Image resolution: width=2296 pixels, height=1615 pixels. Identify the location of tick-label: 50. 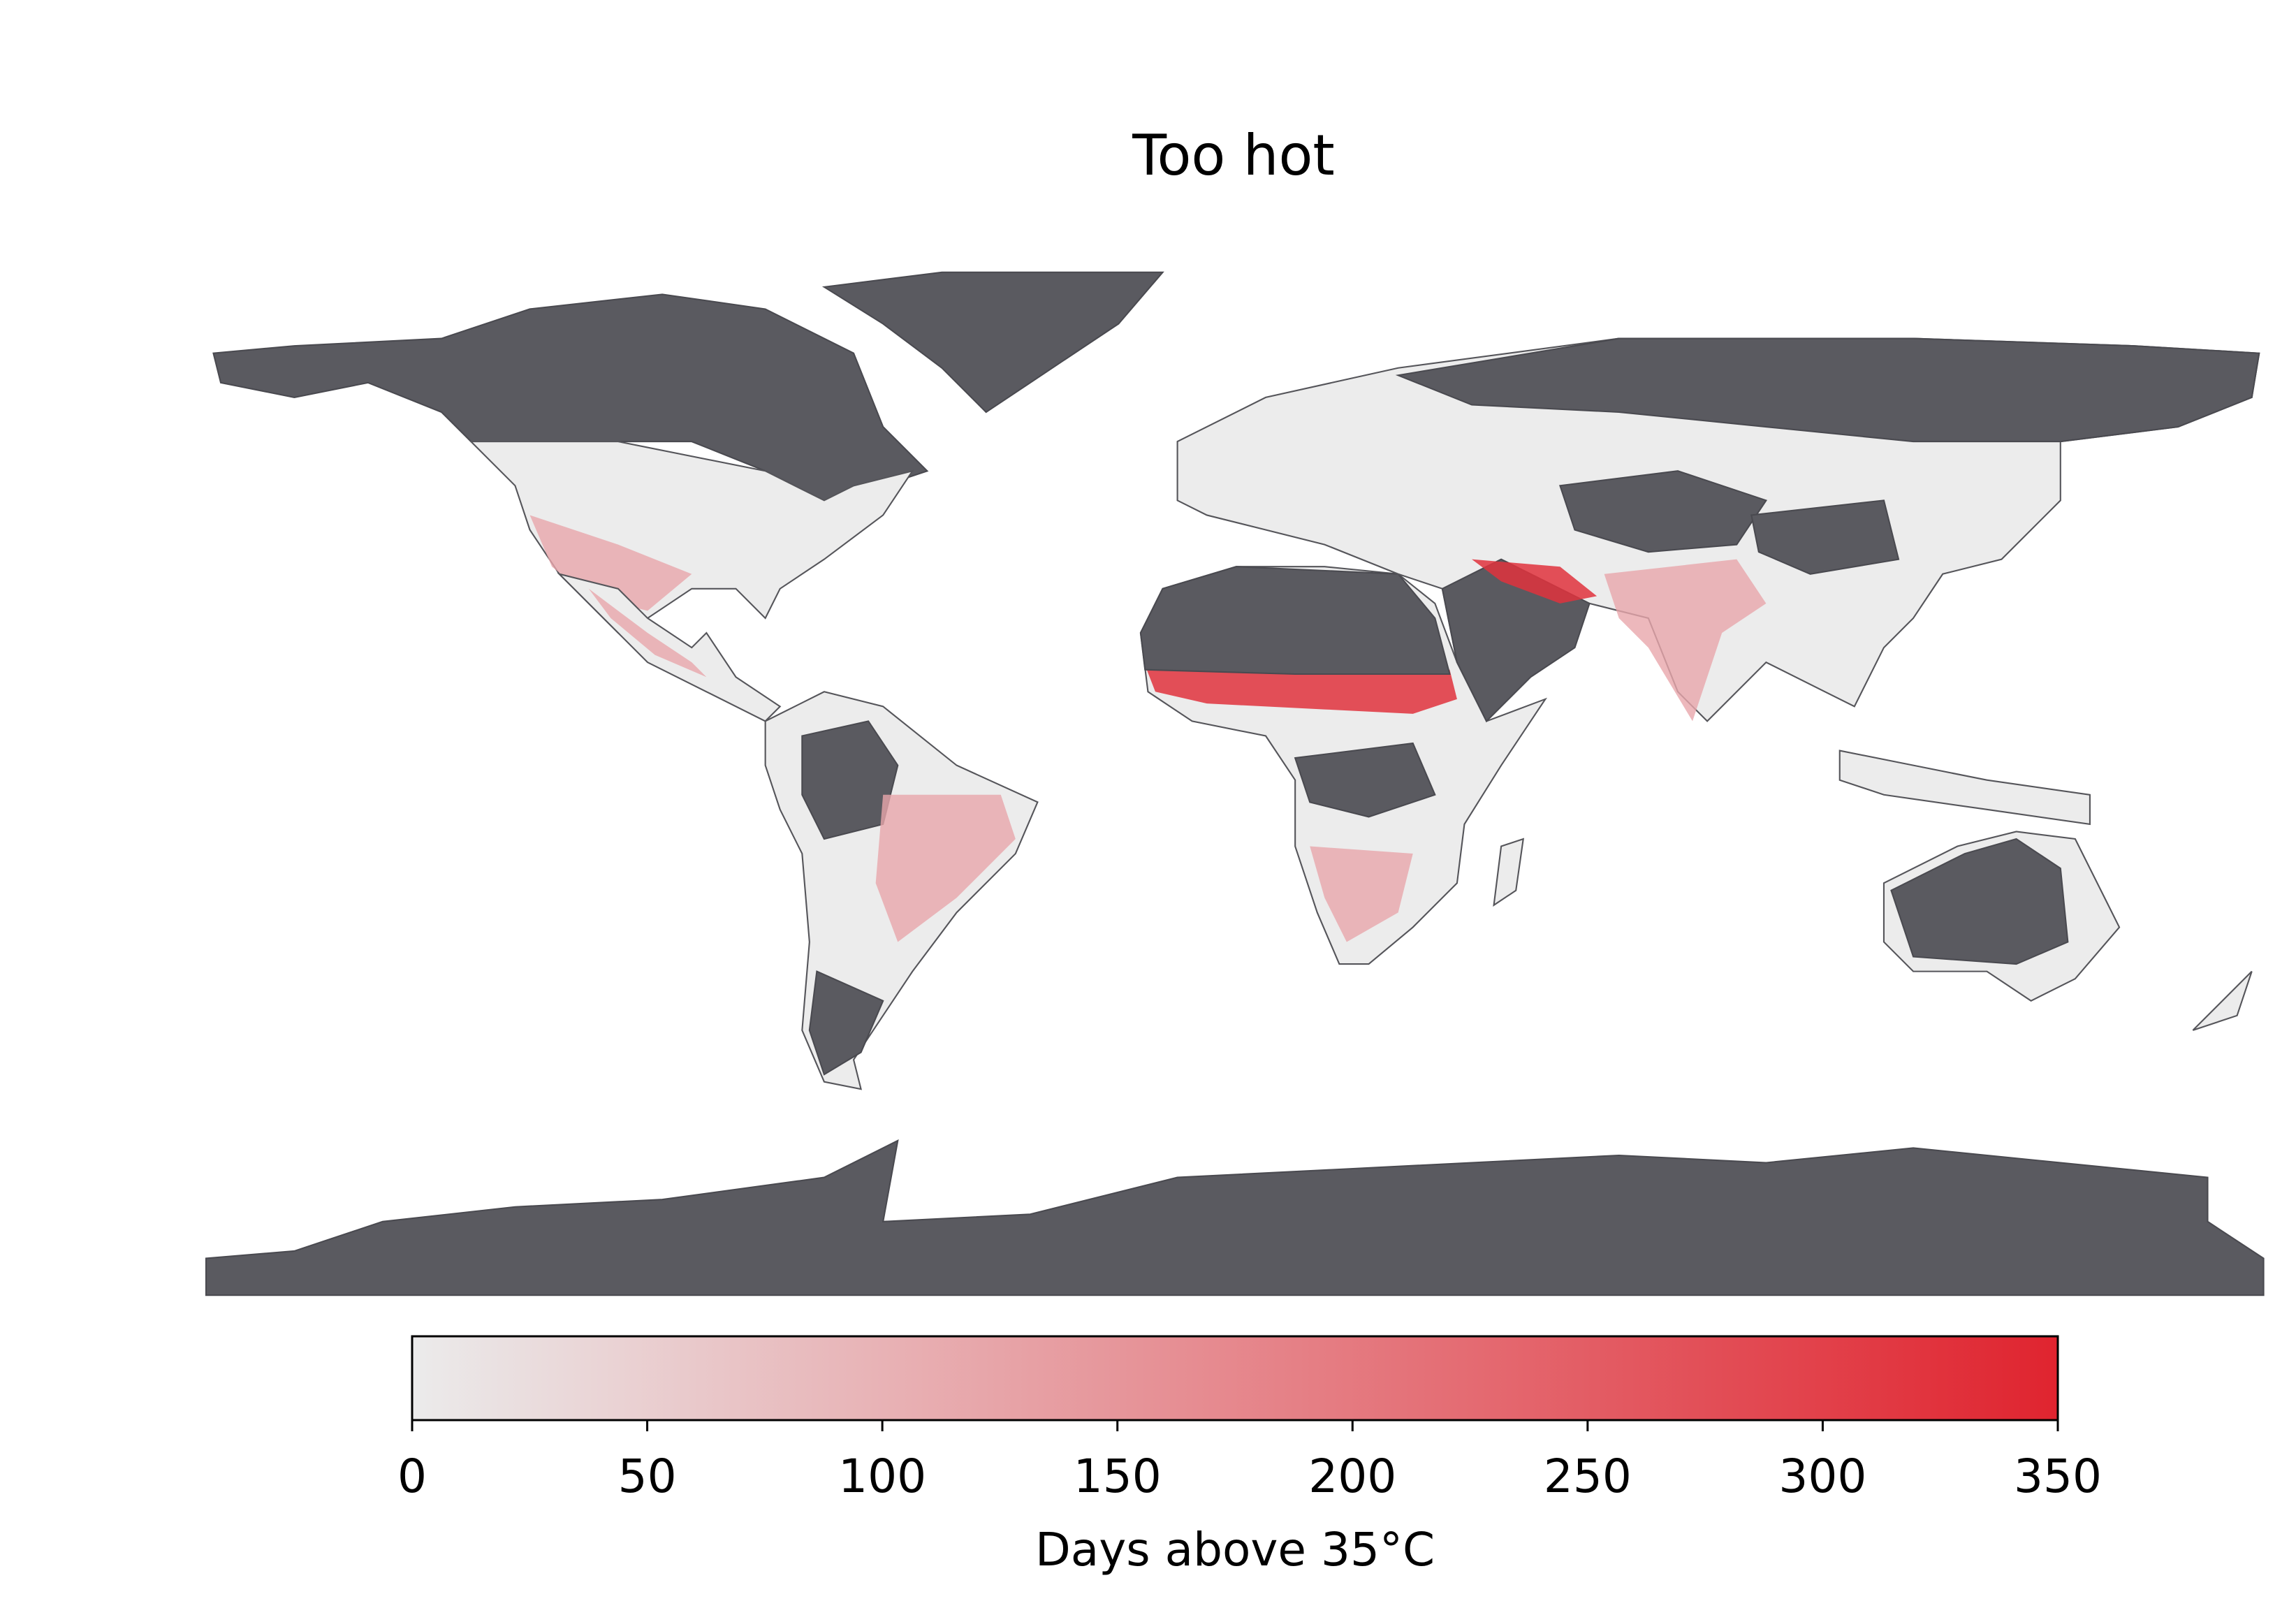
(647, 1476).